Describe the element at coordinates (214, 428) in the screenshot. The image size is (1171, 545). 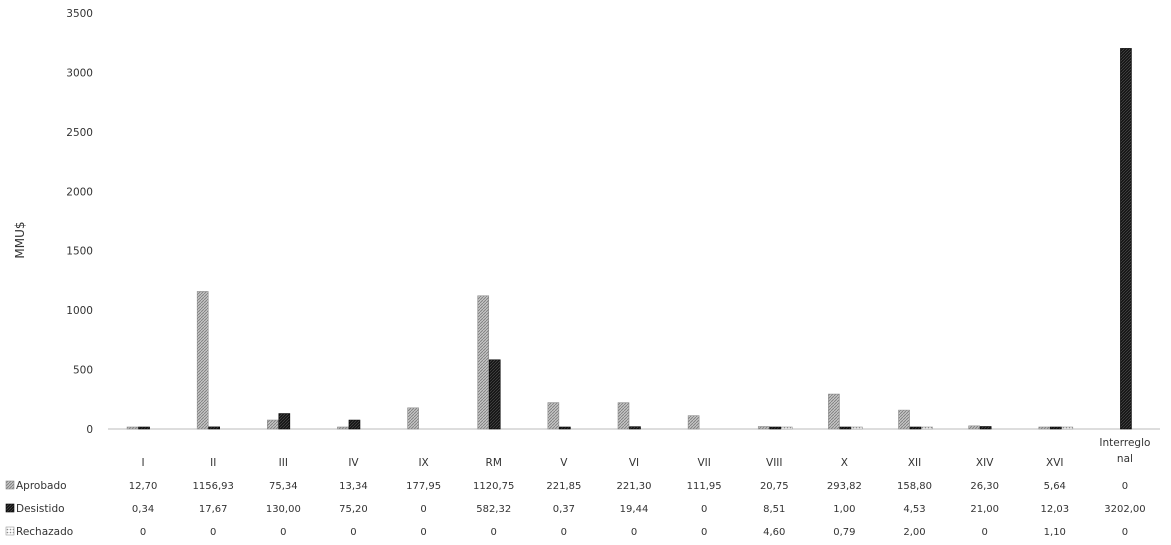
I see `bar-desistido-ii` at that location.